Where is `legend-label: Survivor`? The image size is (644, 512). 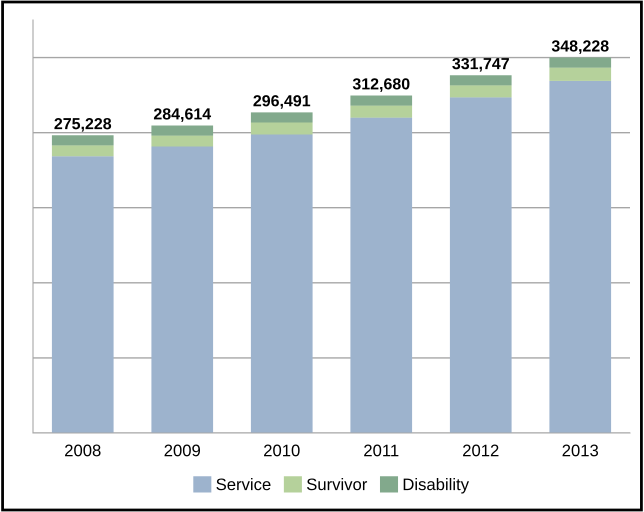
legend-label: Survivor is located at coordinates (337, 484).